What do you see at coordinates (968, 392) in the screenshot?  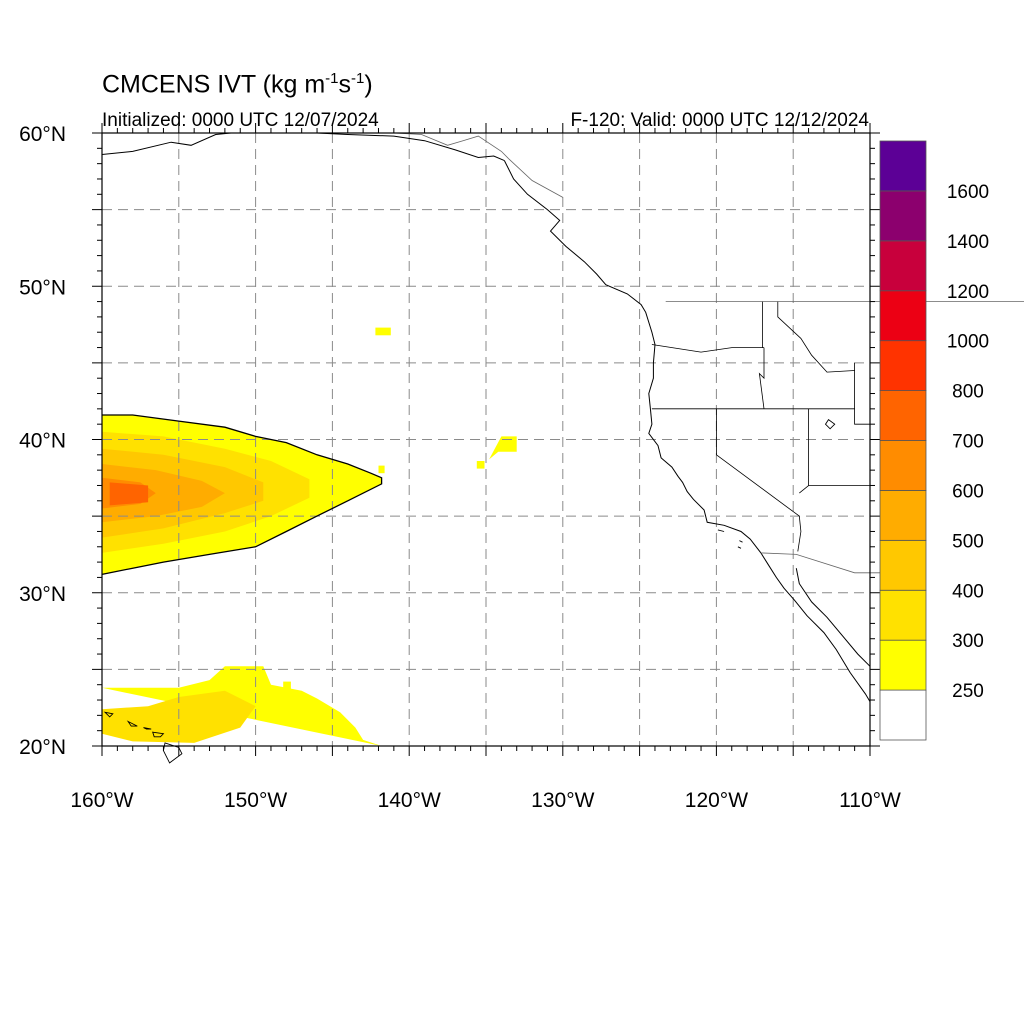 I see `colorbar-label: 800` at bounding box center [968, 392].